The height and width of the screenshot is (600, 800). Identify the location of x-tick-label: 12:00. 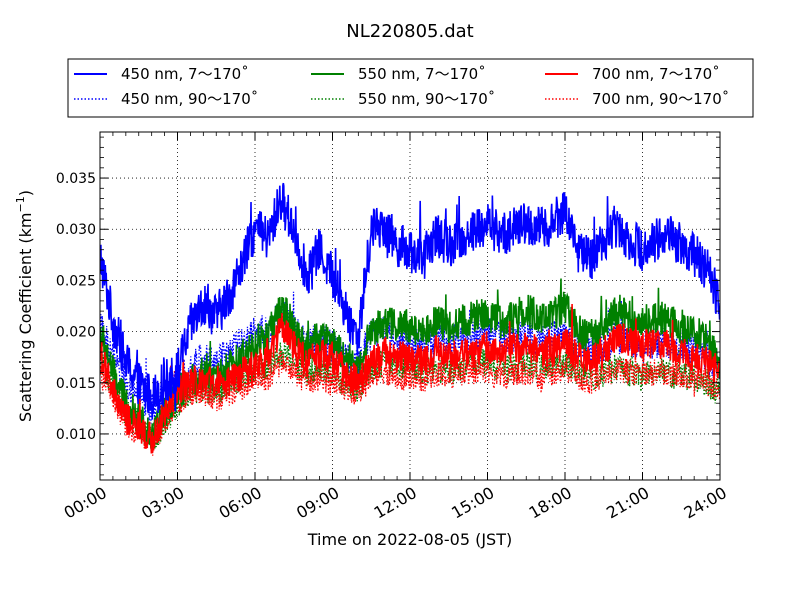
(395, 503).